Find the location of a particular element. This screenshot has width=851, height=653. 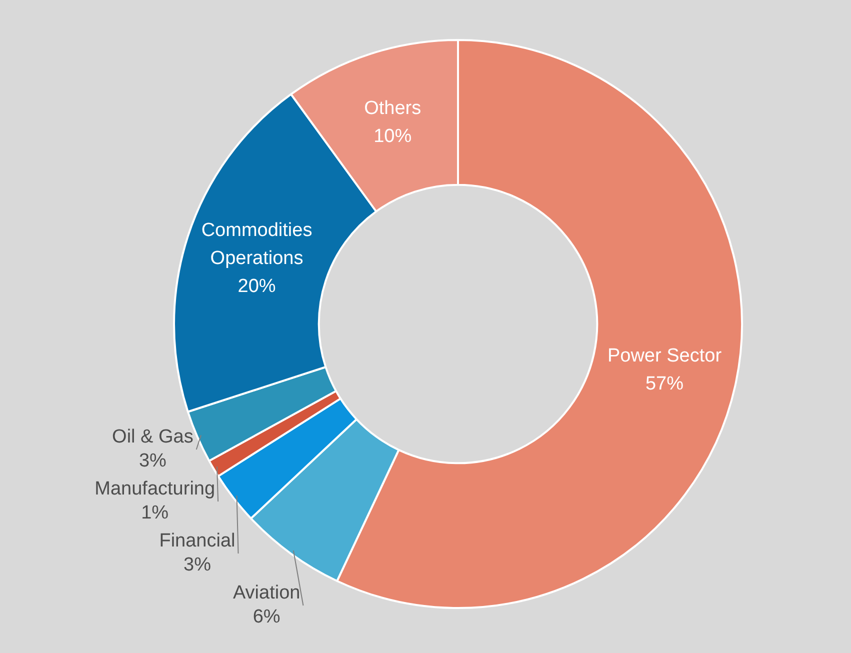

slice-label: Oil & Gas is located at coordinates (153, 437).